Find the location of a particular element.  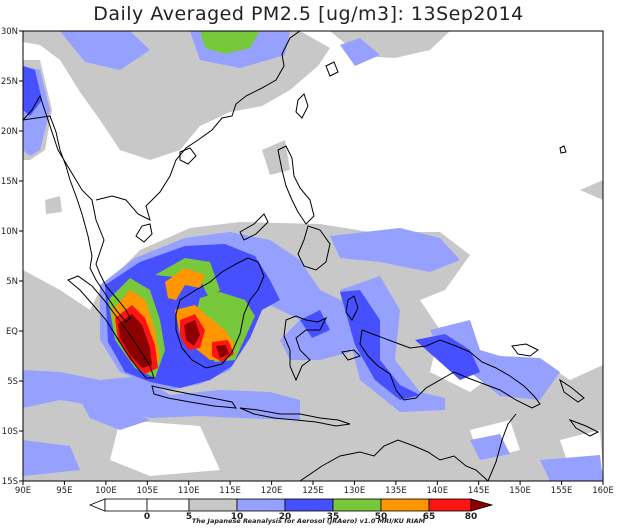

lat-tick-labels: 30N 25N 20N 15N 10N 5N EQ 5S 10S 15S is located at coordinates (9, 257).